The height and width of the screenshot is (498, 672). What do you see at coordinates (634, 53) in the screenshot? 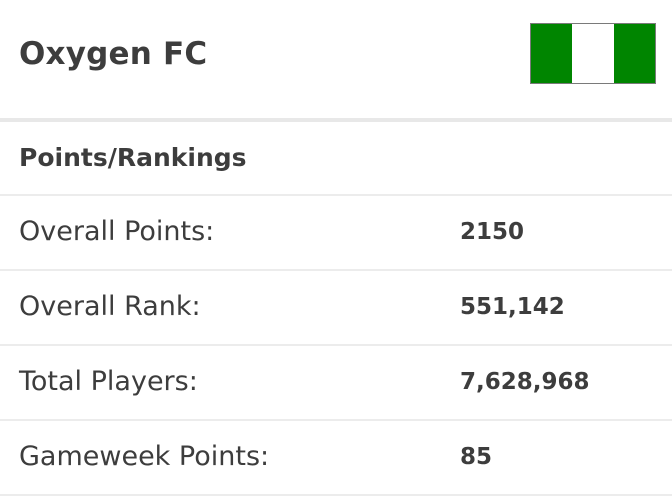
I see `flag-stripe-right` at bounding box center [634, 53].